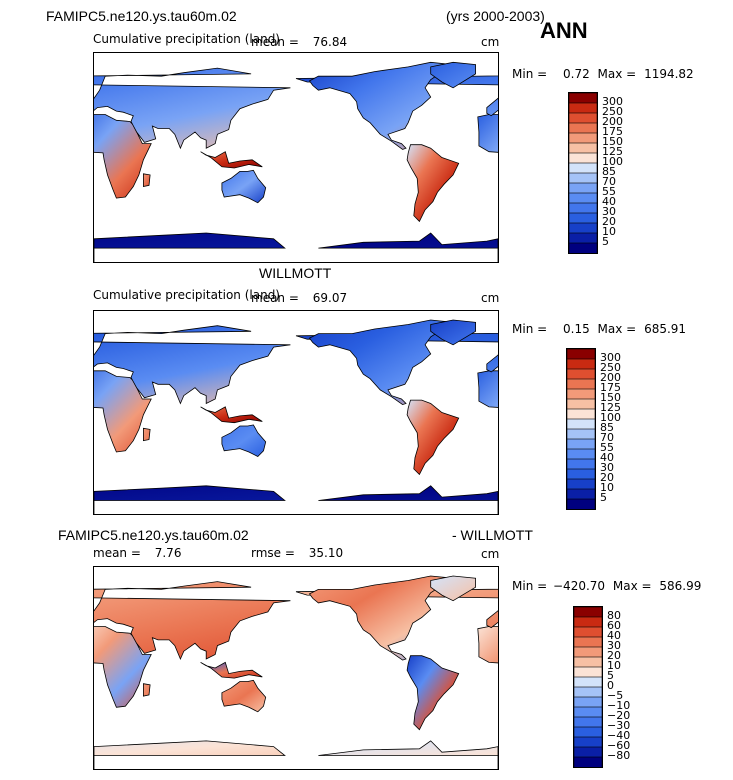 The width and height of the screenshot is (733, 780). I want to click on panel3-rmse-label: rmse =, so click(273, 553).